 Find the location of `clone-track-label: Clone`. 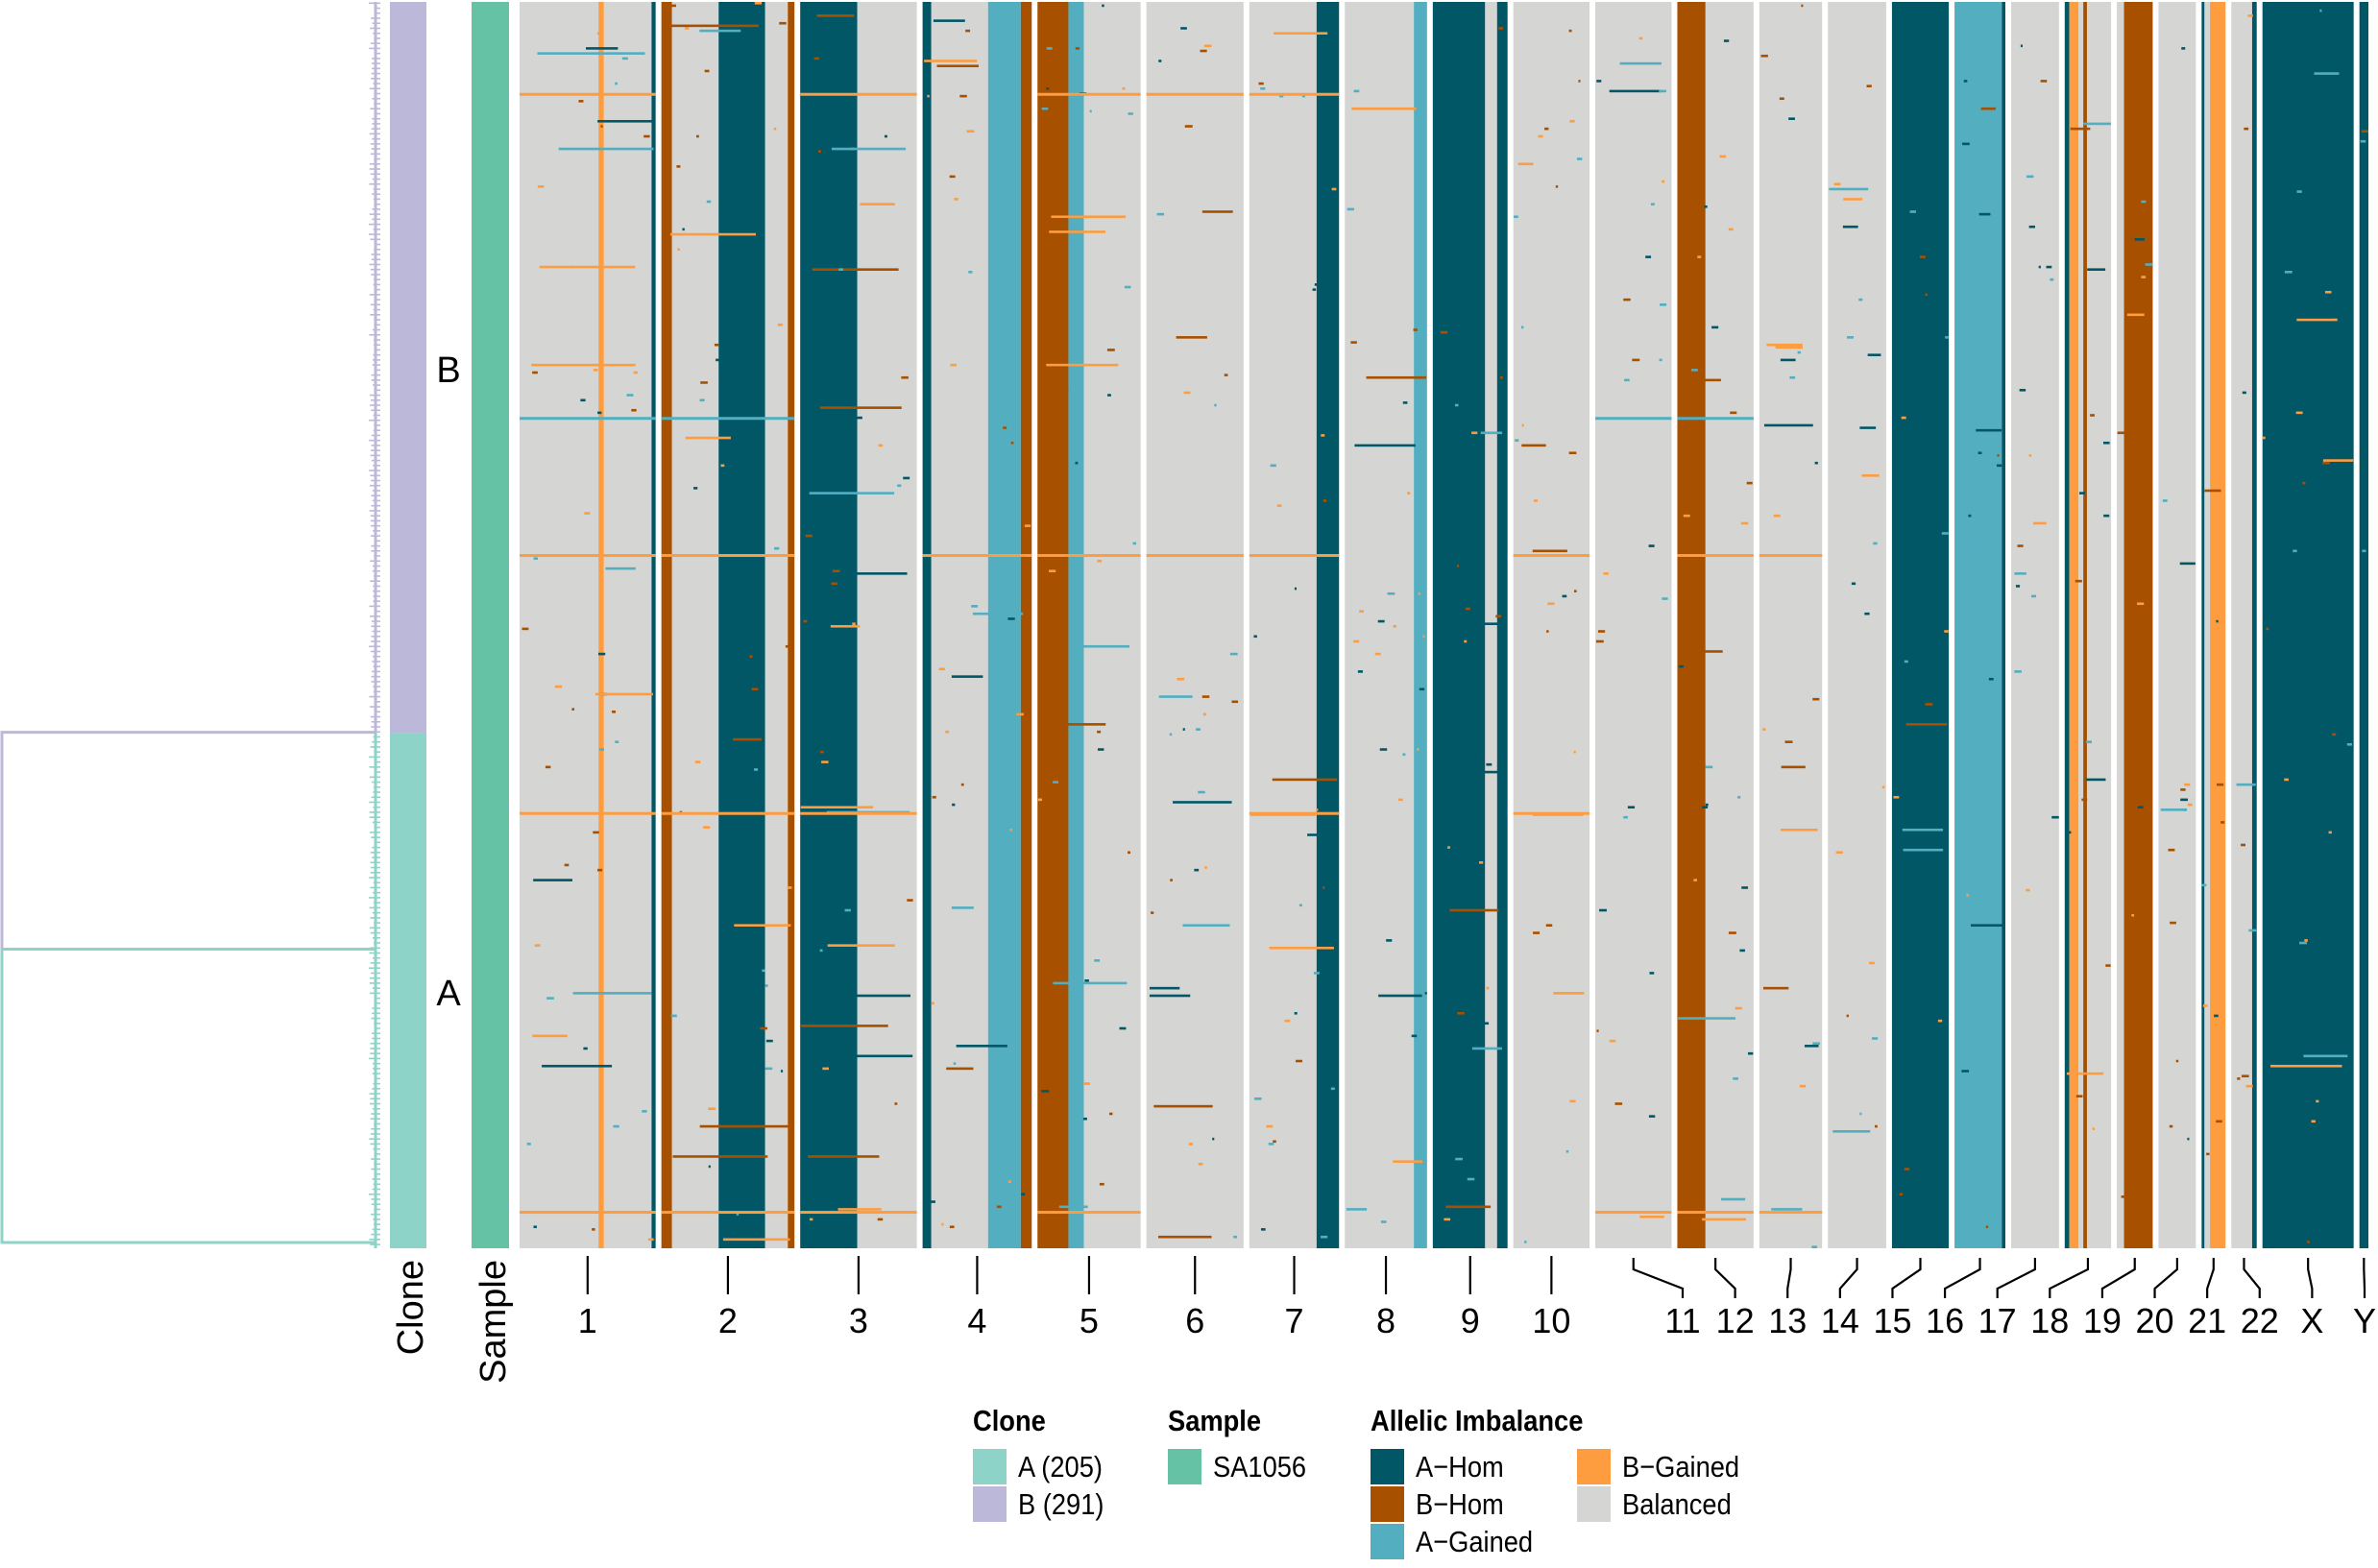

clone-track-label: Clone is located at coordinates (411, 1307).